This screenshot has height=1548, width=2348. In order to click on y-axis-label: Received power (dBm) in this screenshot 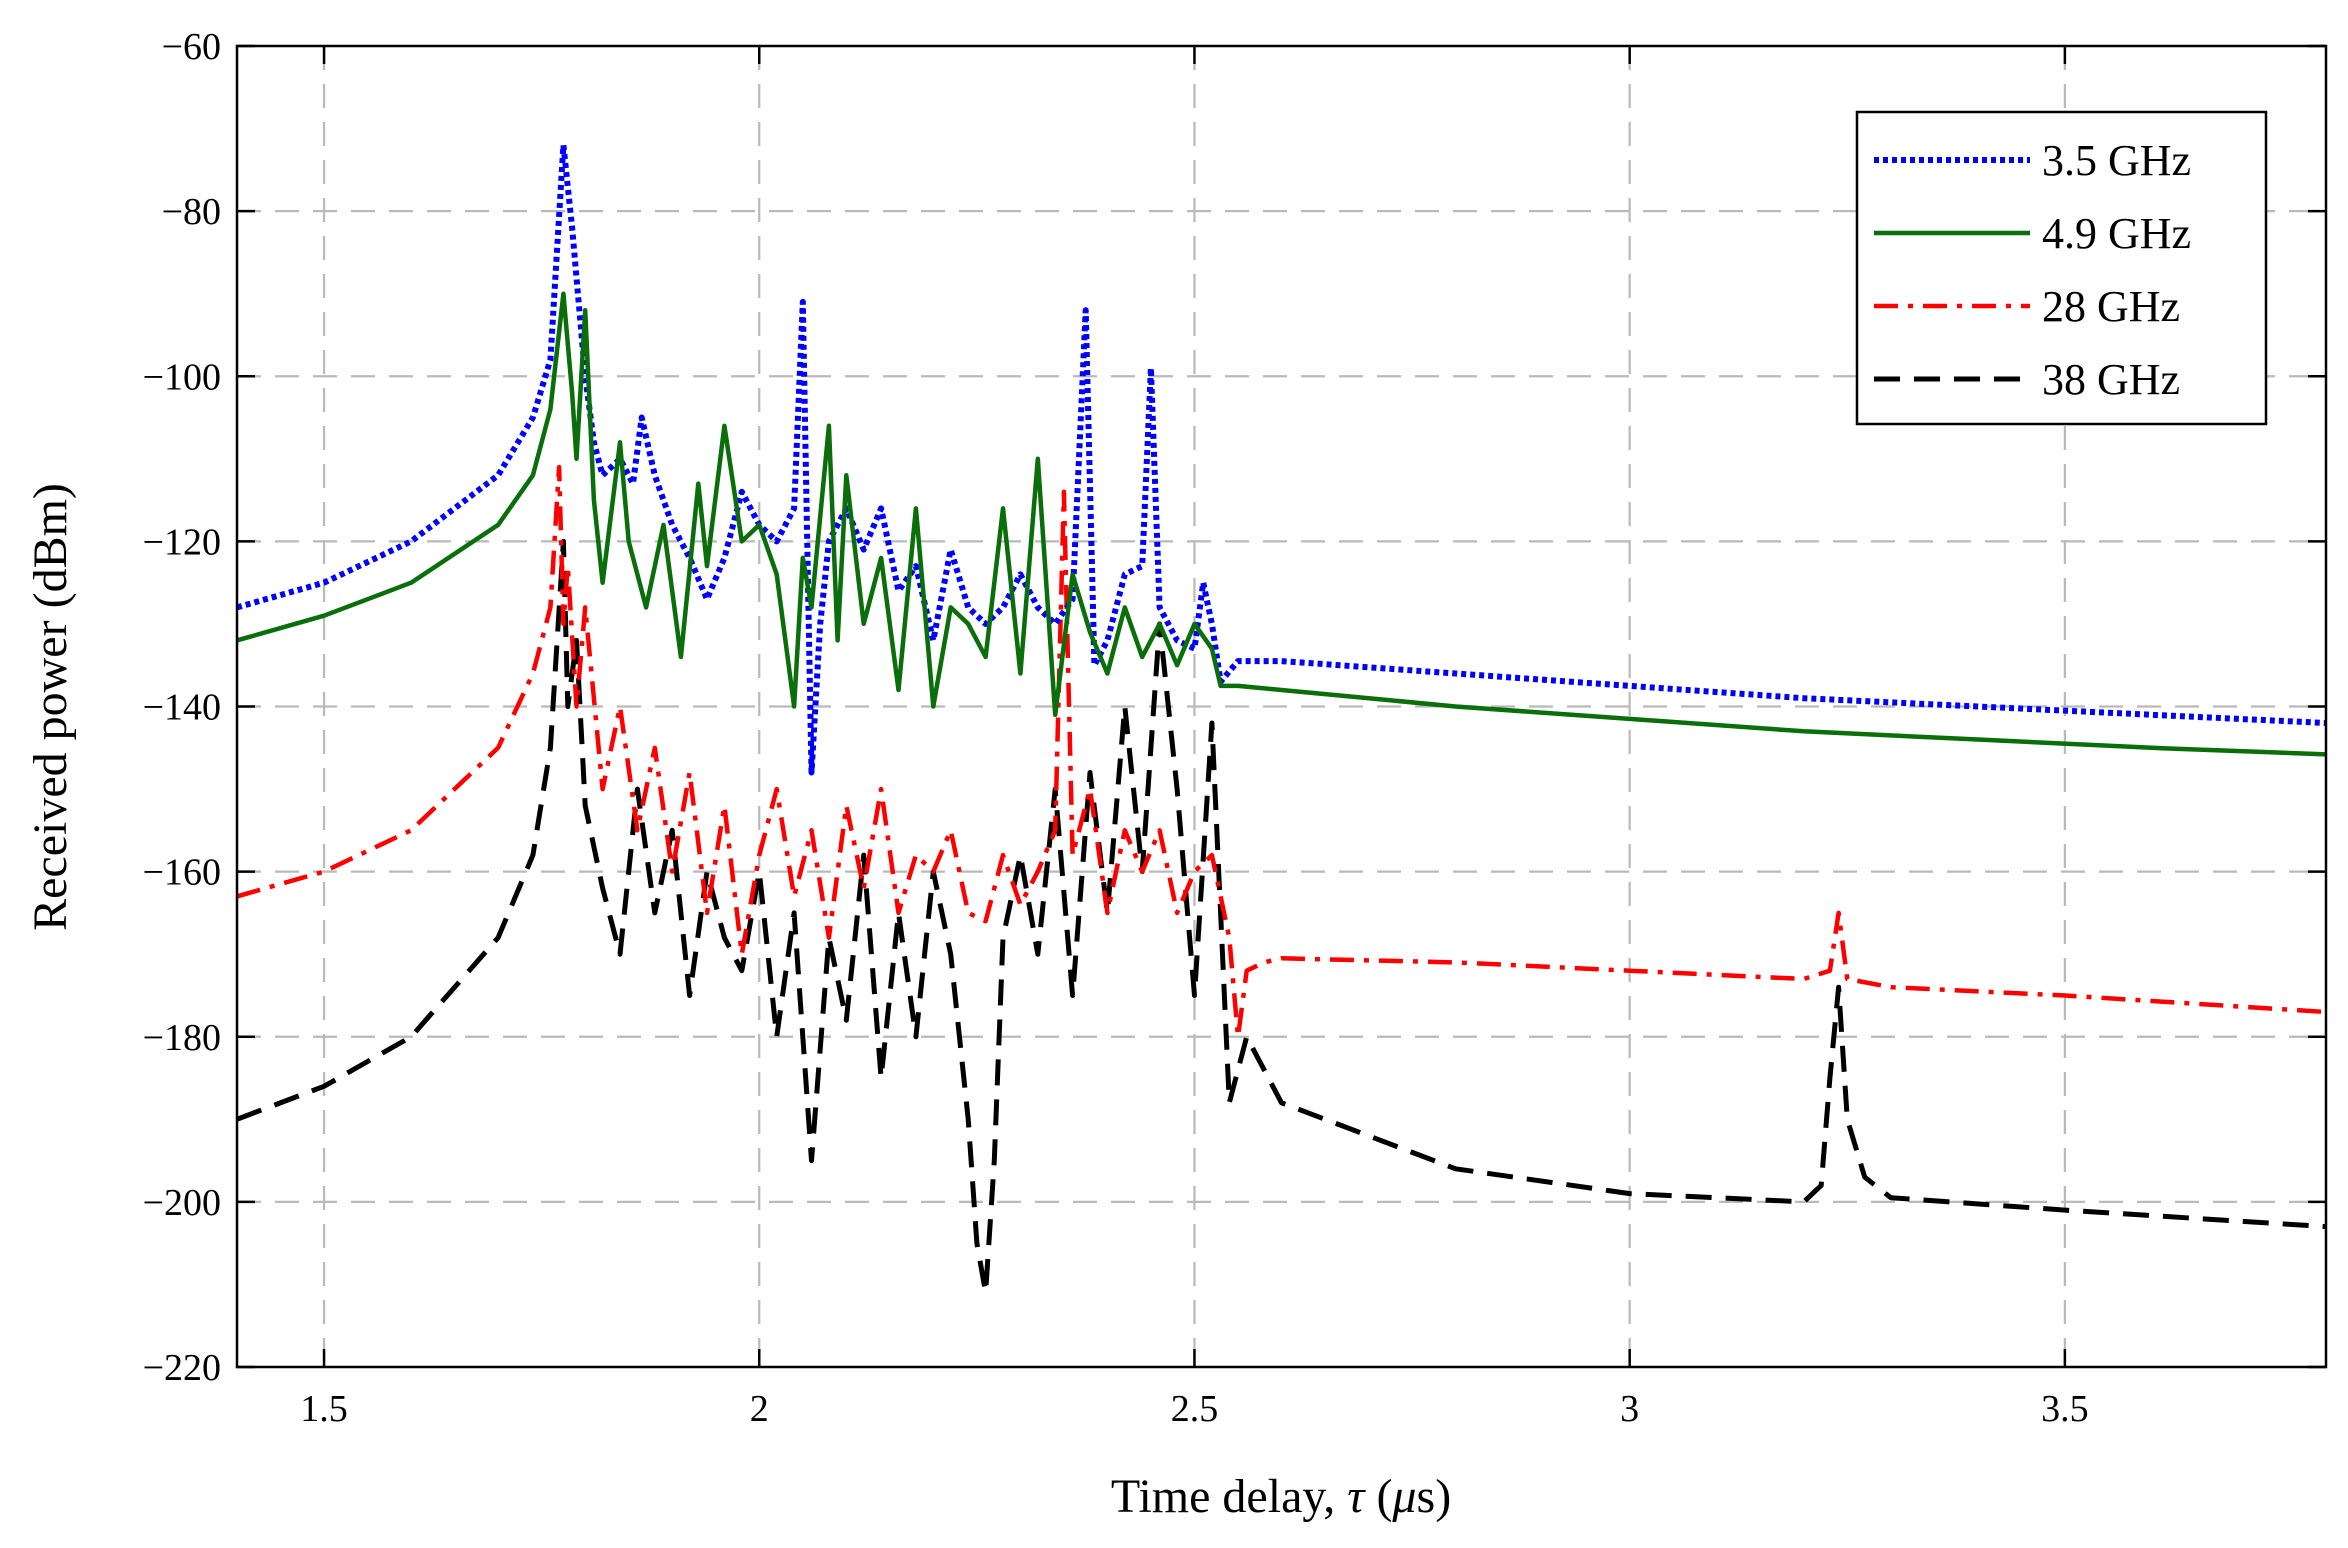, I will do `click(50, 707)`.